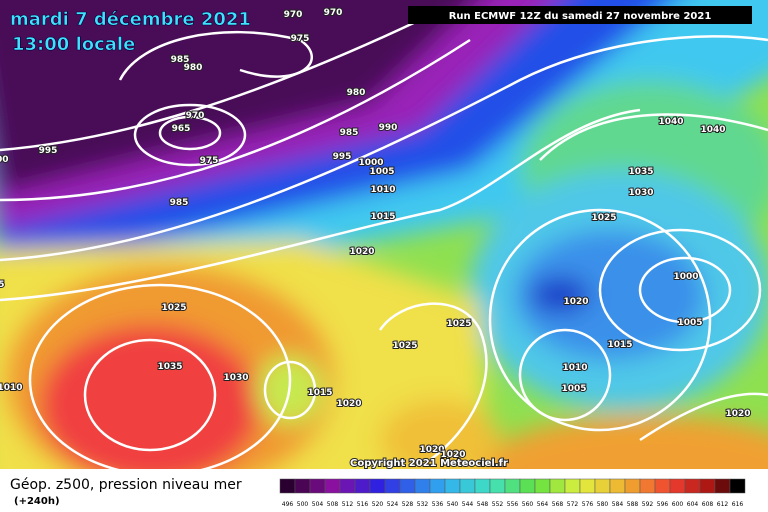  Describe the element at coordinates (633, 504) in the screenshot. I see `scale-label: 588` at that location.